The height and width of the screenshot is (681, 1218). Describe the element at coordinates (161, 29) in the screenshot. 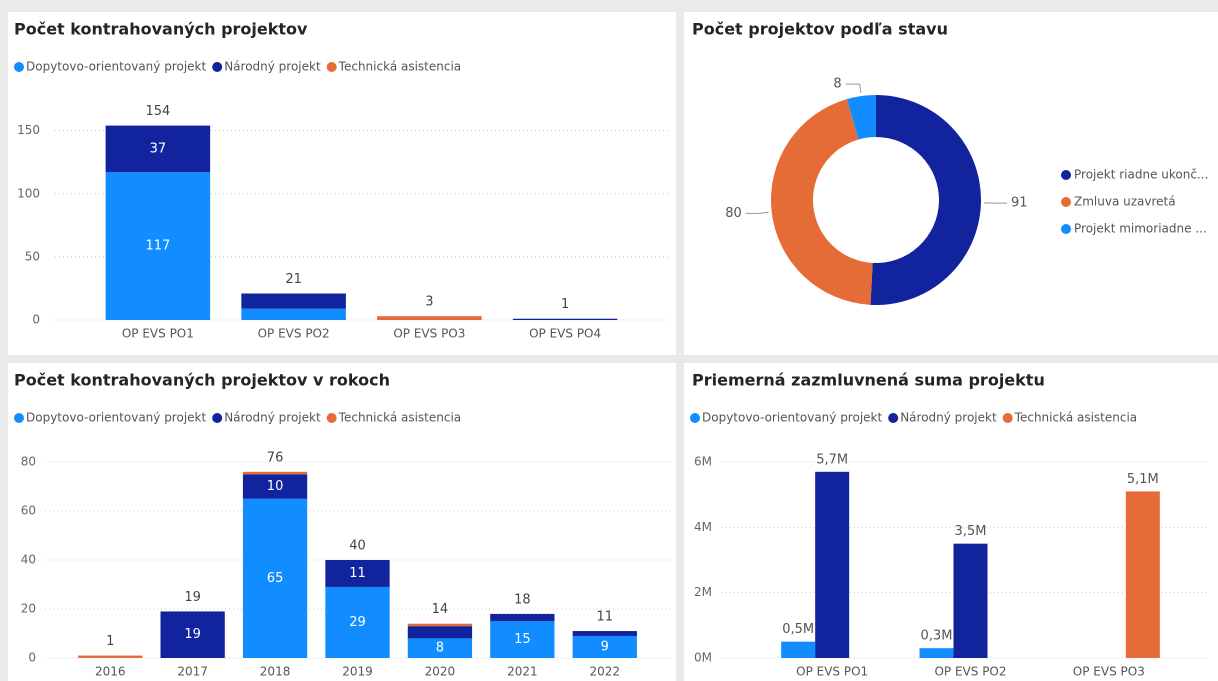

I see `chart-title: Počet kontrahovaných projektov` at that location.